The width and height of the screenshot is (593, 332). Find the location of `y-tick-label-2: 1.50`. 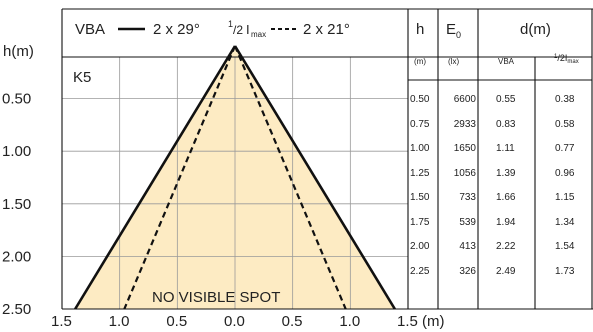

y-tick-label-2: 1.50 is located at coordinates (16, 204).